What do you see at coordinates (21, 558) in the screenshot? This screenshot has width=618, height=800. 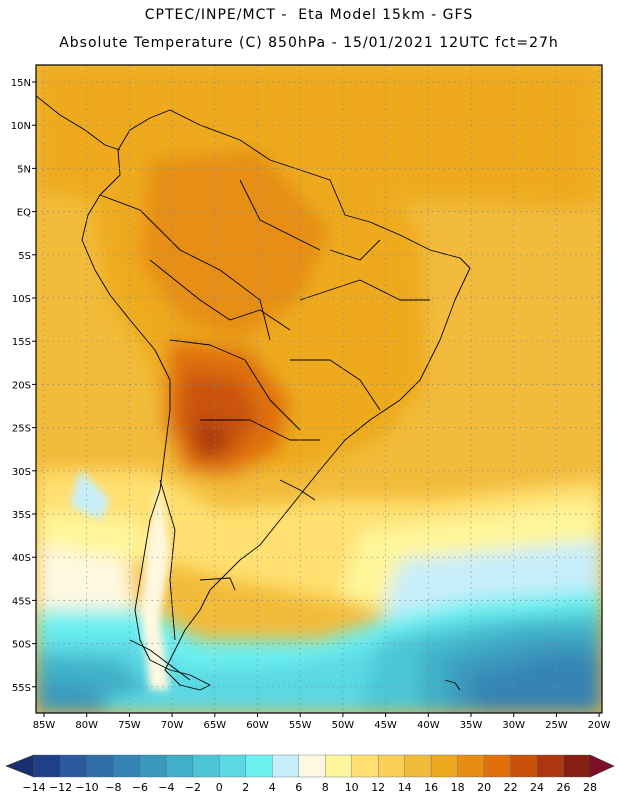 I see `lat-tick-label: 40S` at bounding box center [21, 558].